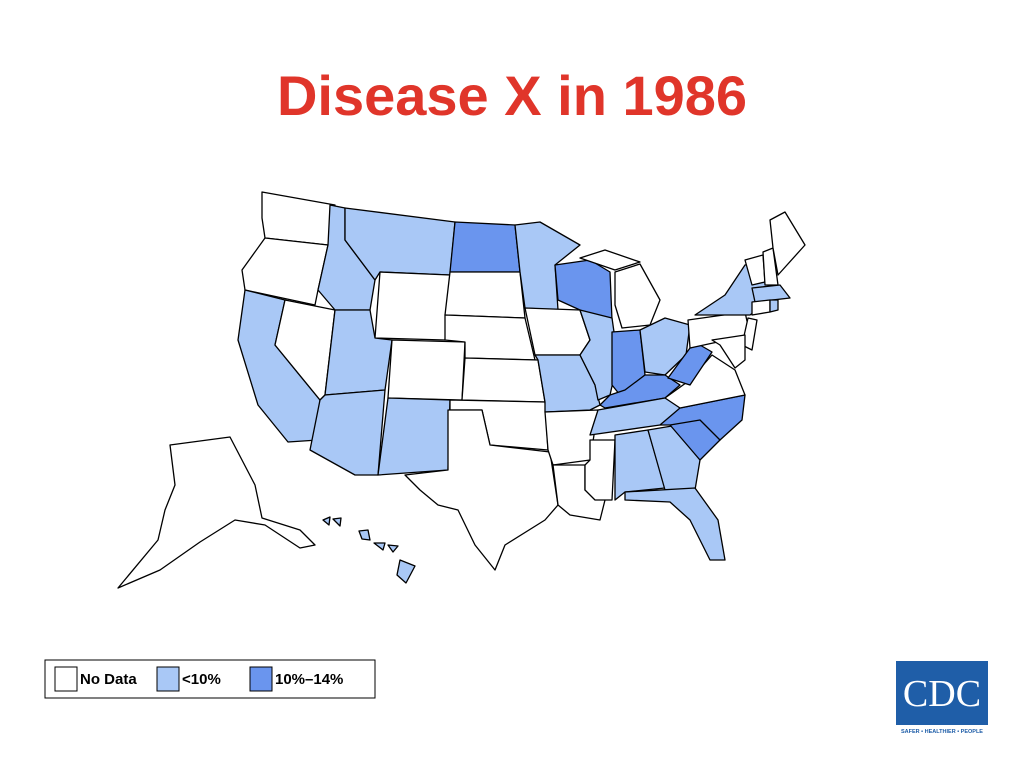 The height and width of the screenshot is (768, 1024). I want to click on title: Disease X in 1986, so click(512, 95).